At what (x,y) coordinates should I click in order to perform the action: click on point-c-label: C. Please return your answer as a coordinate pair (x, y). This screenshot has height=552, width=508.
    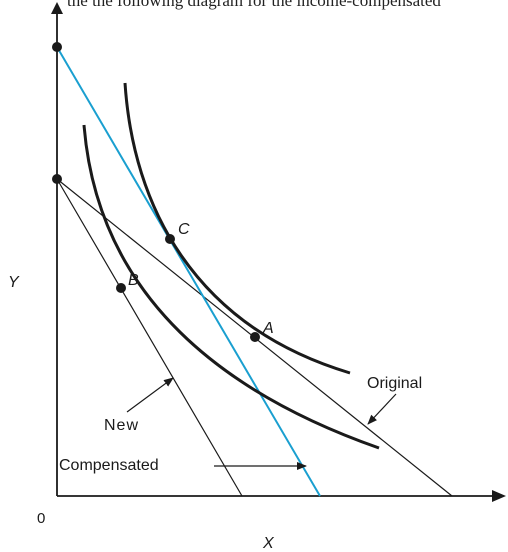
    Looking at the image, I should click on (184, 229).